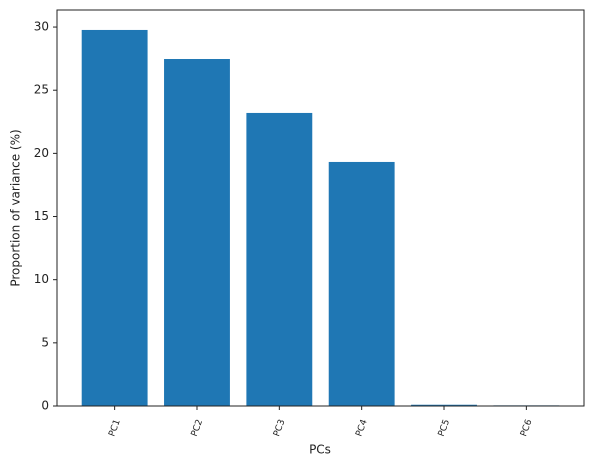  I want to click on y-tick-label: 25, so click(41, 90).